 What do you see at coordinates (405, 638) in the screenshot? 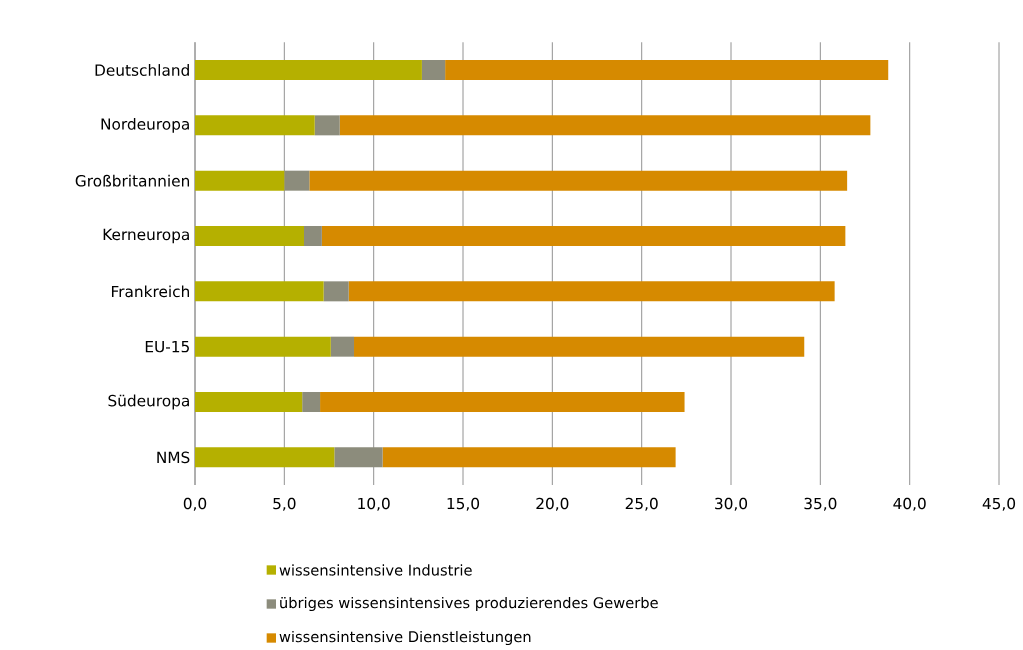
I see `legend-label: wissensintensive Dienstleistungen` at bounding box center [405, 638].